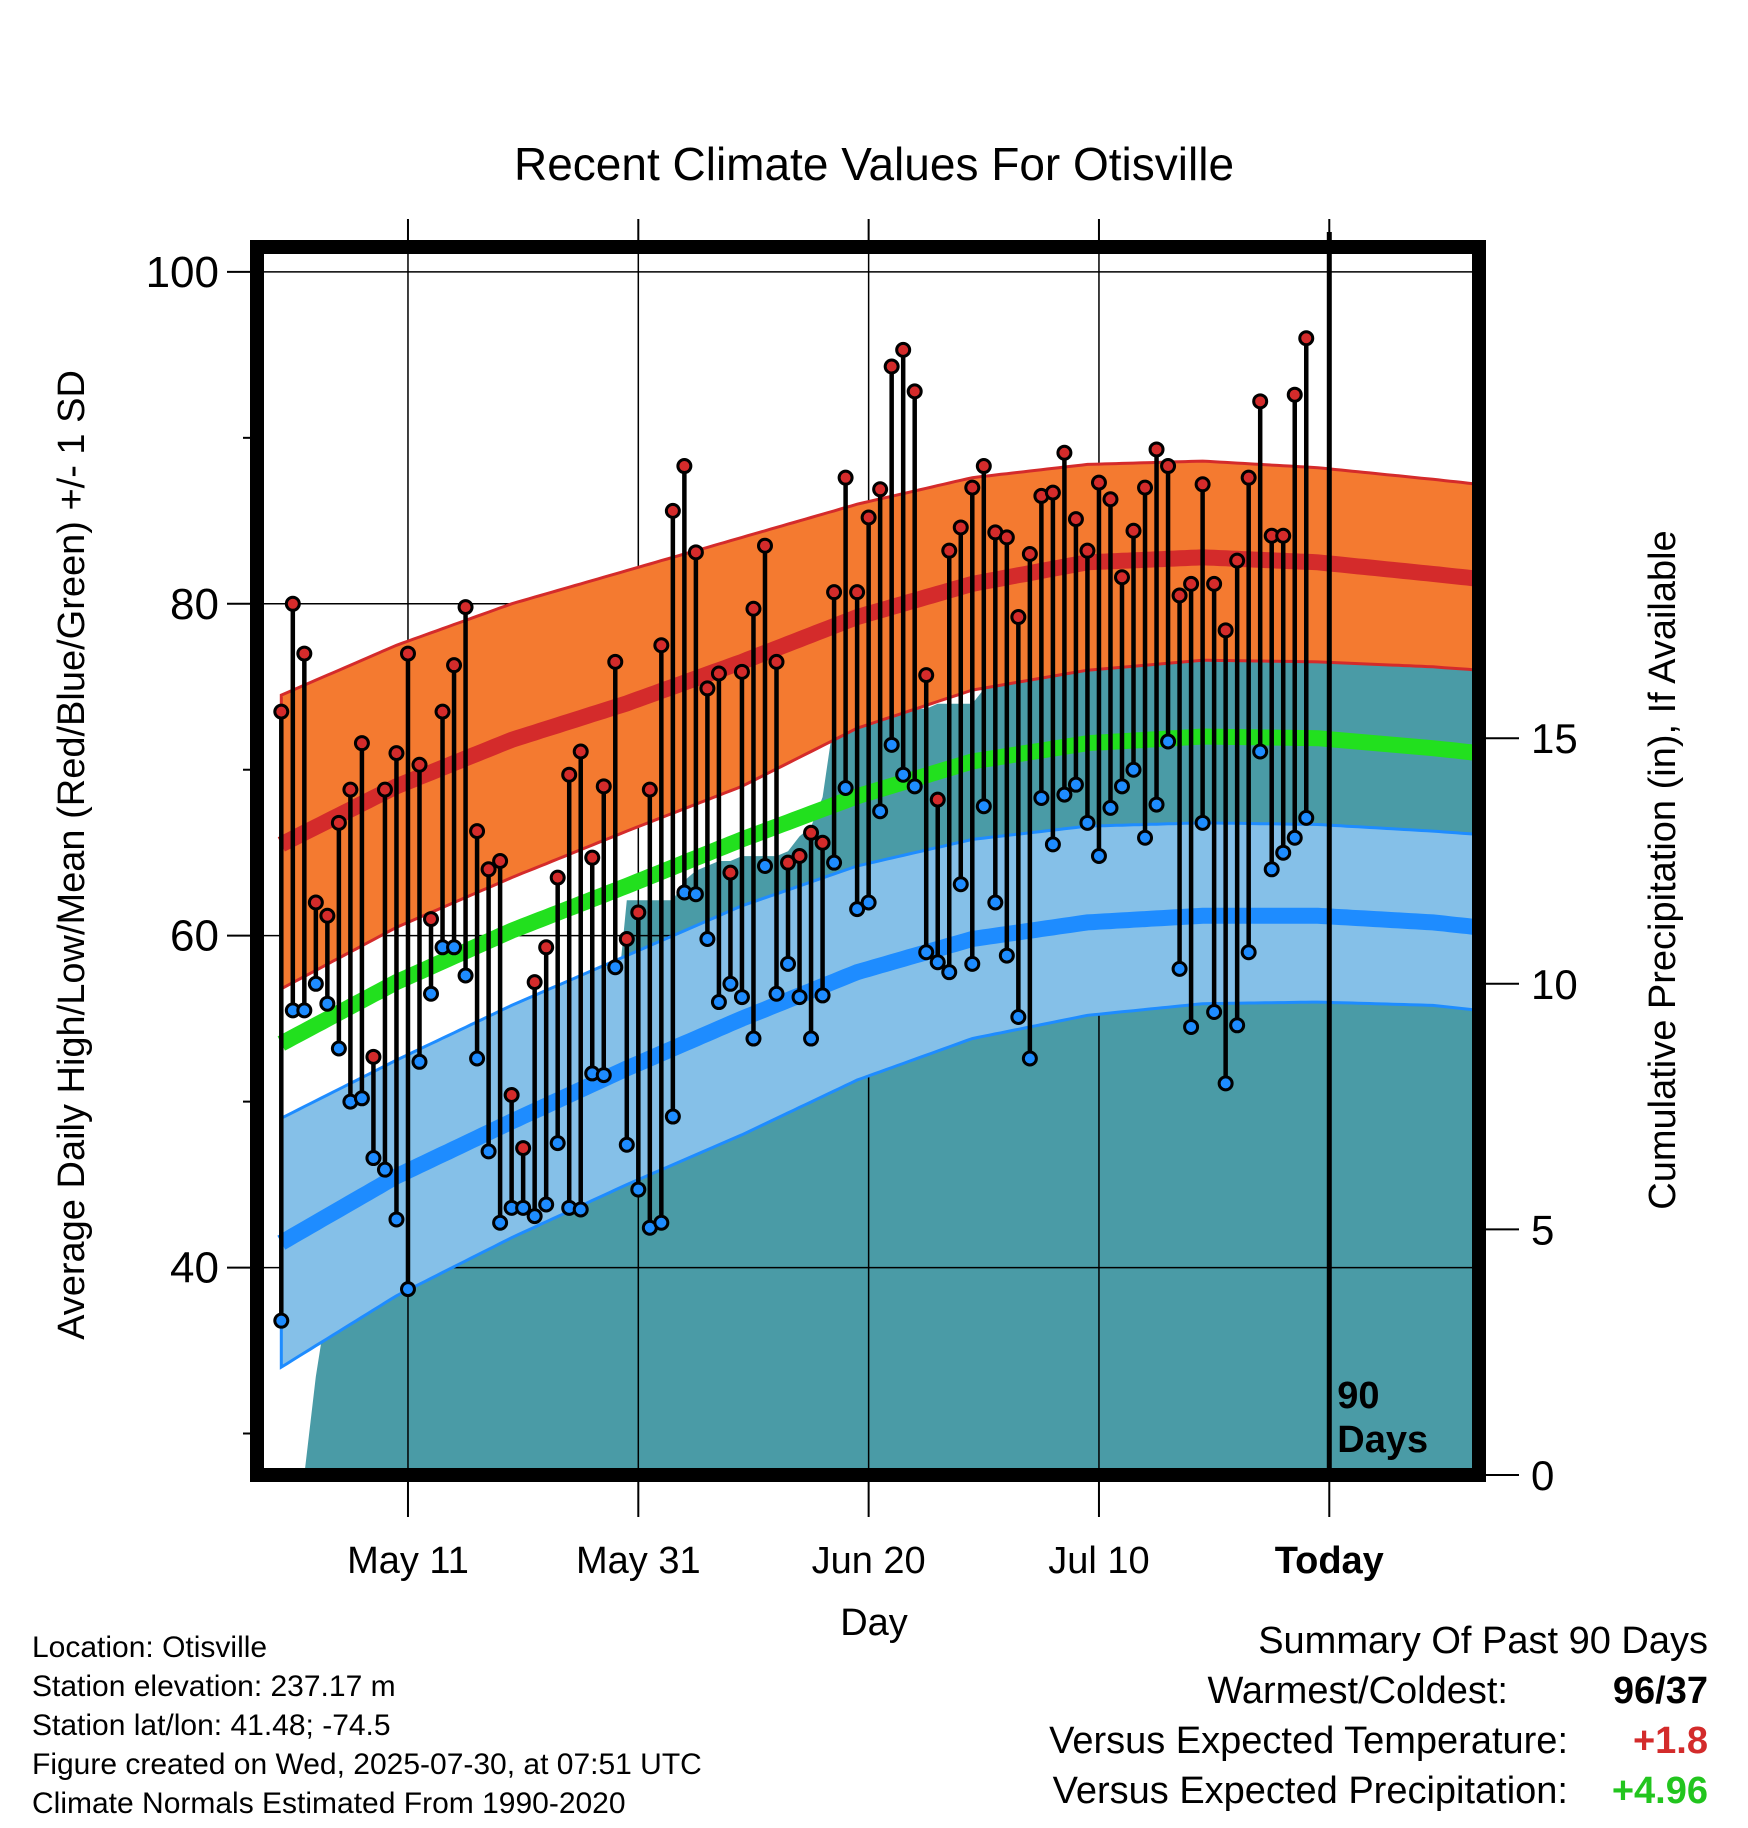  What do you see at coordinates (194, 1268) in the screenshot?
I see `y-tick-label: 40` at bounding box center [194, 1268].